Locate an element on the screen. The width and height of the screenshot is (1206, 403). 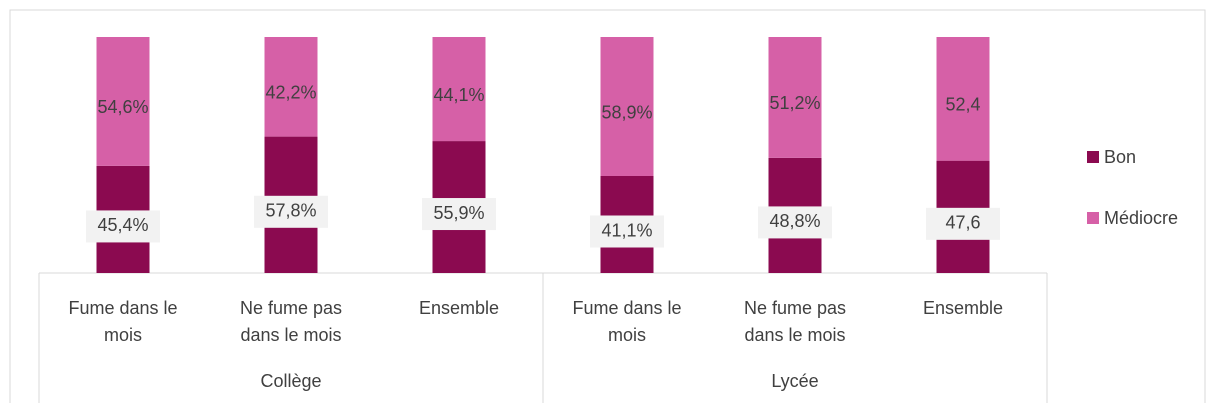
data-label: 42,2% is located at coordinates (290, 93).